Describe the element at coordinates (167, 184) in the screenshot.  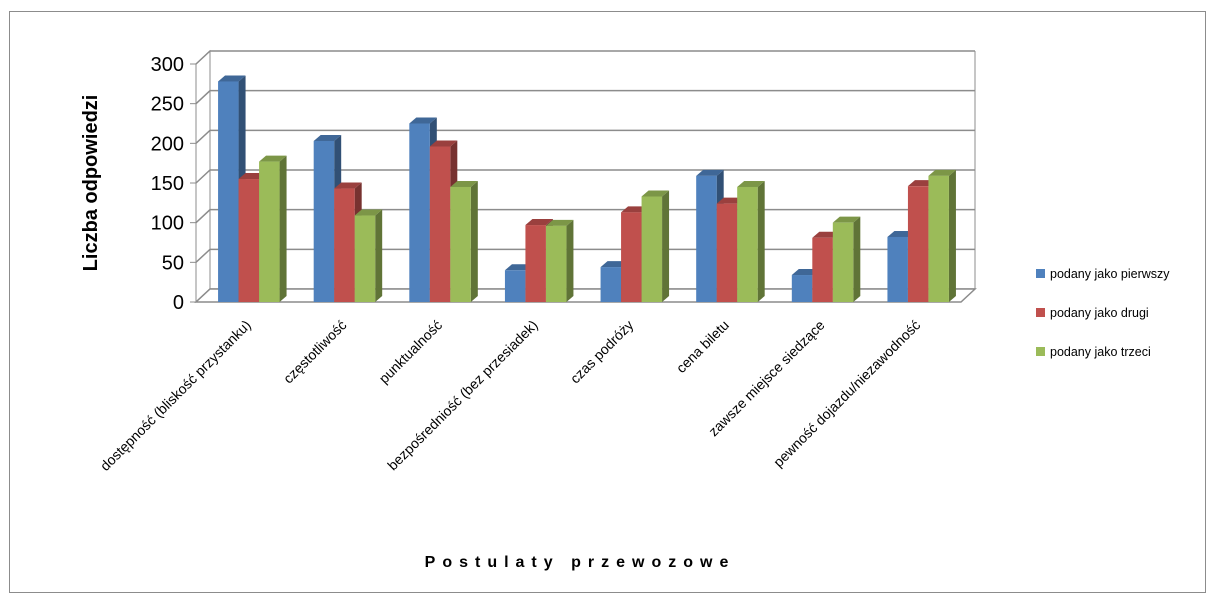
I see `y-tick-label: 150` at that location.